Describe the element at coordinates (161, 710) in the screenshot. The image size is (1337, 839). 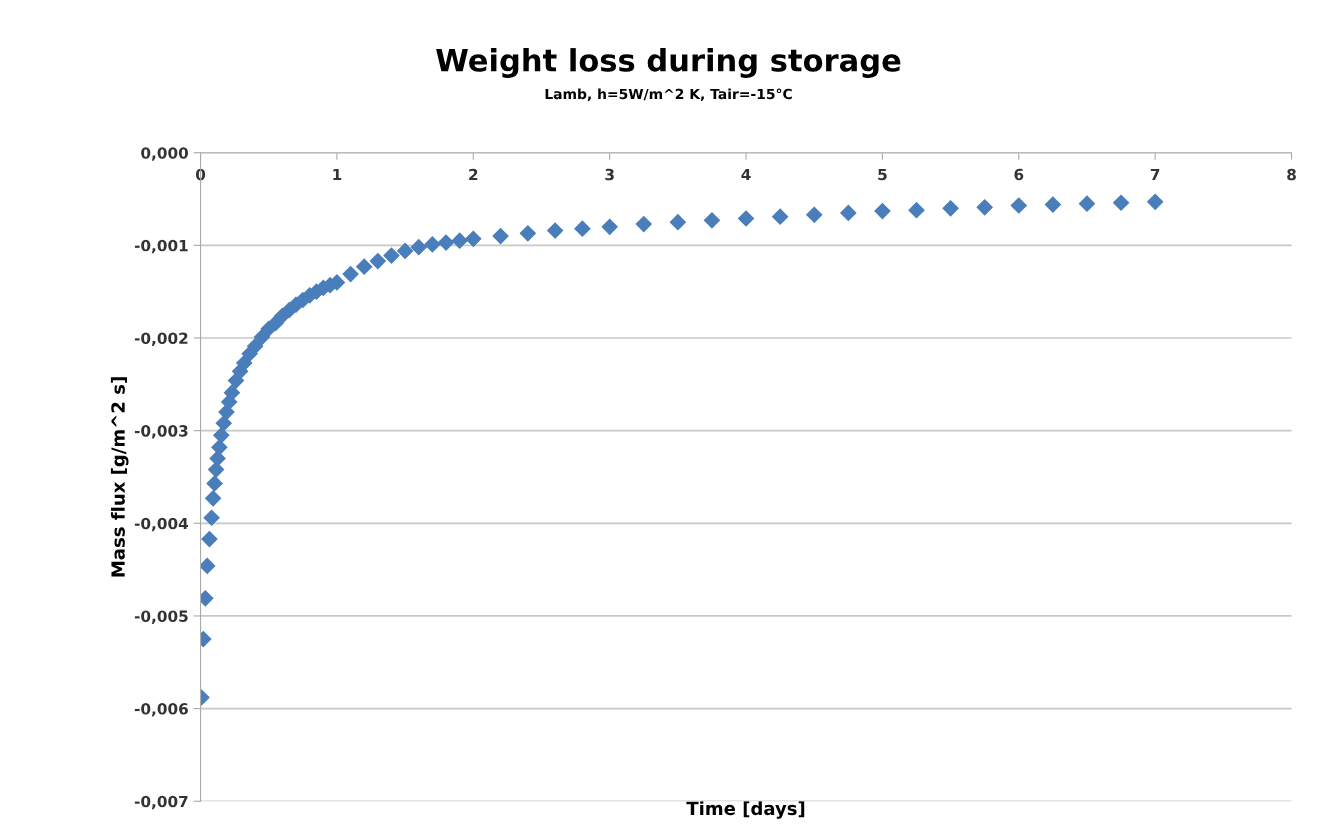
I see `y-tick-label: -0,006` at that location.